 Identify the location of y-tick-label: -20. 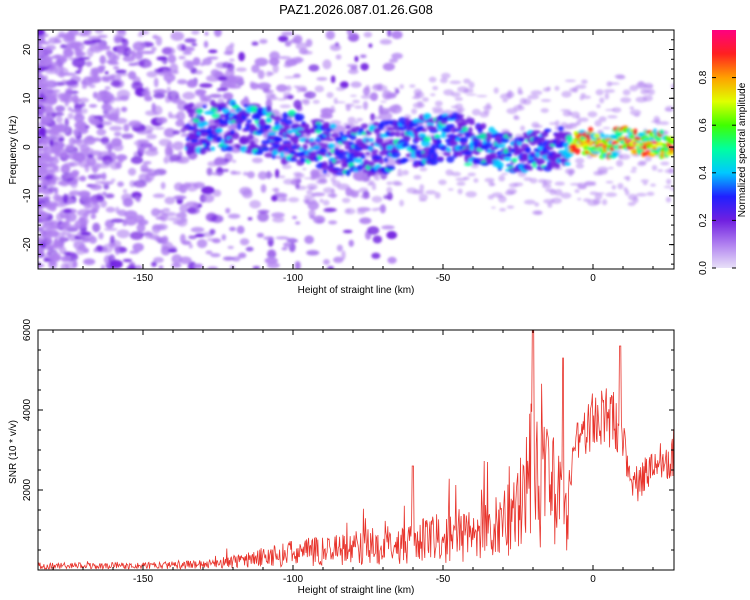
(27, 244).